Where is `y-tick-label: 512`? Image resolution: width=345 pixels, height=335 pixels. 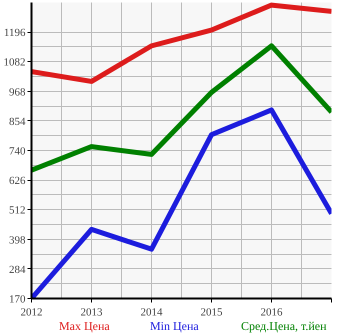 y-tick-label: 512 is located at coordinates (17, 210).